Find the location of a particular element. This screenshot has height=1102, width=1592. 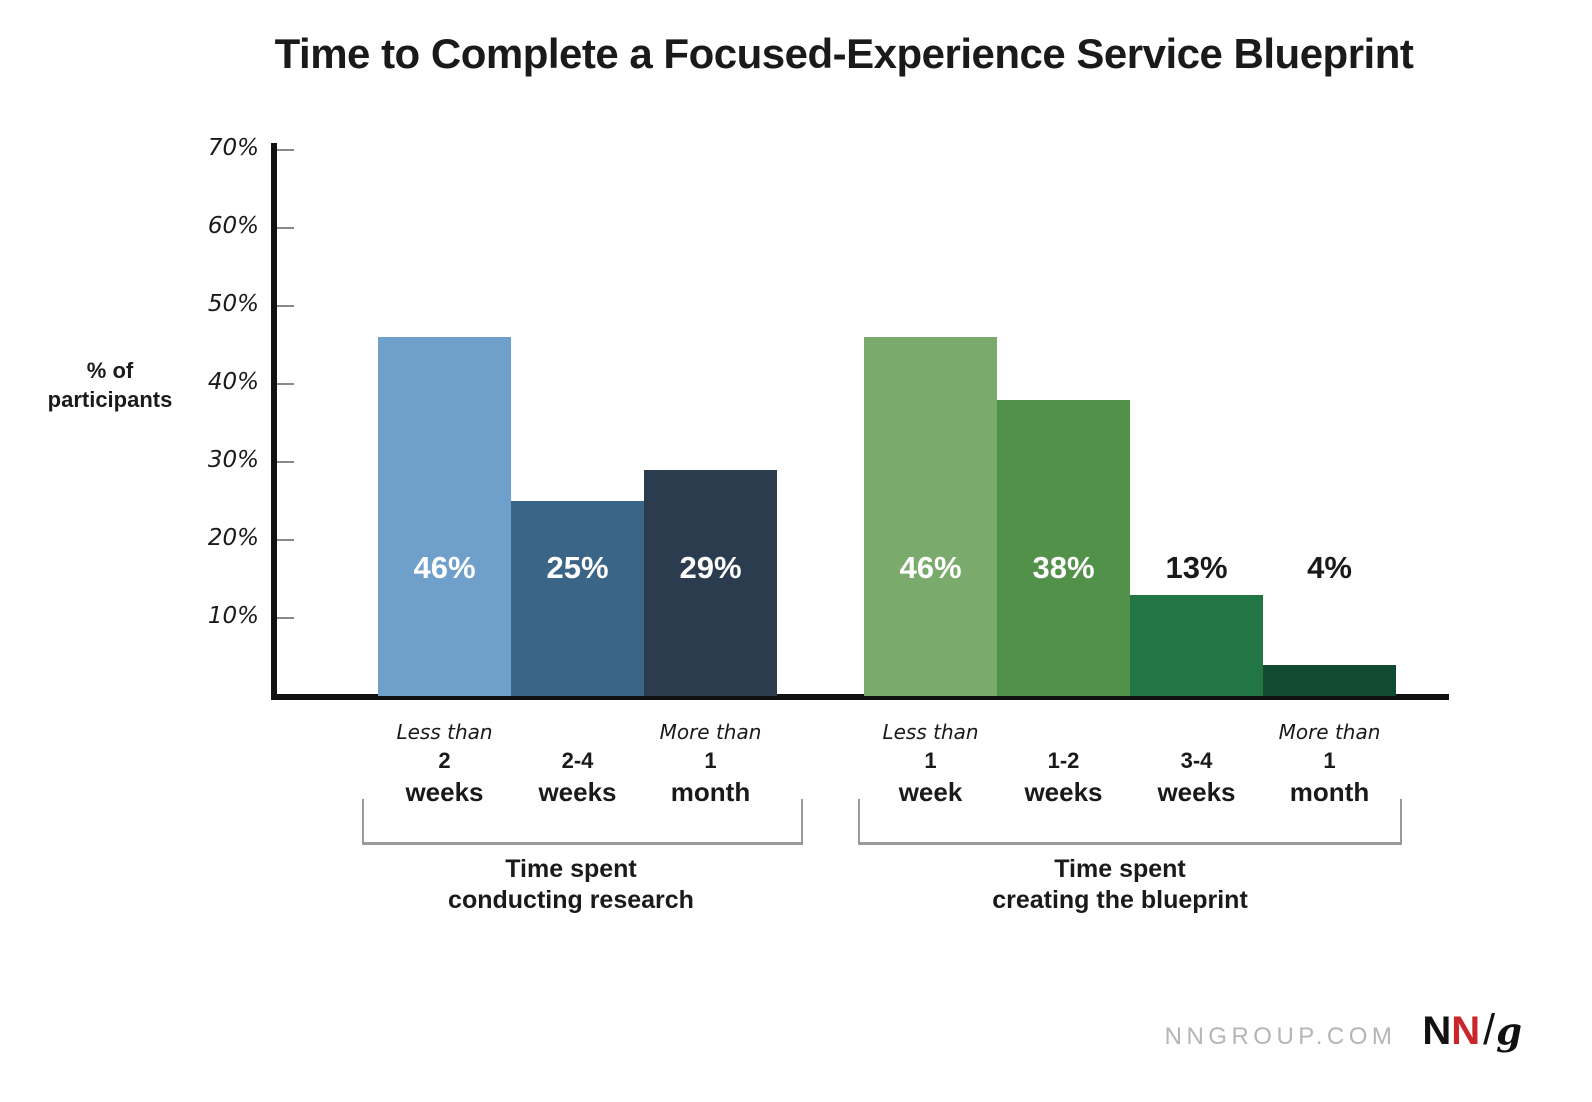

y-axis-title-line2: participants is located at coordinates (110, 399).